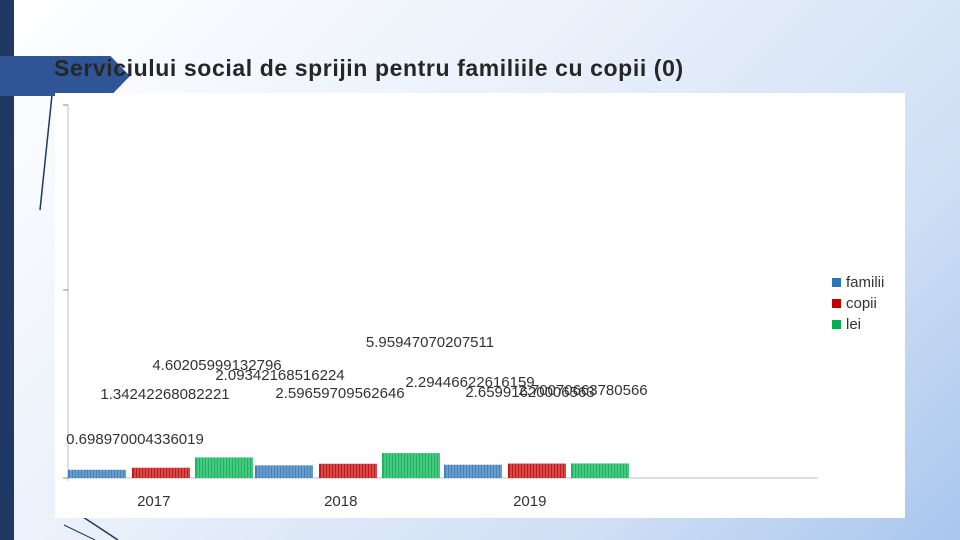  I want to click on bar-copii-2019, so click(537, 470).